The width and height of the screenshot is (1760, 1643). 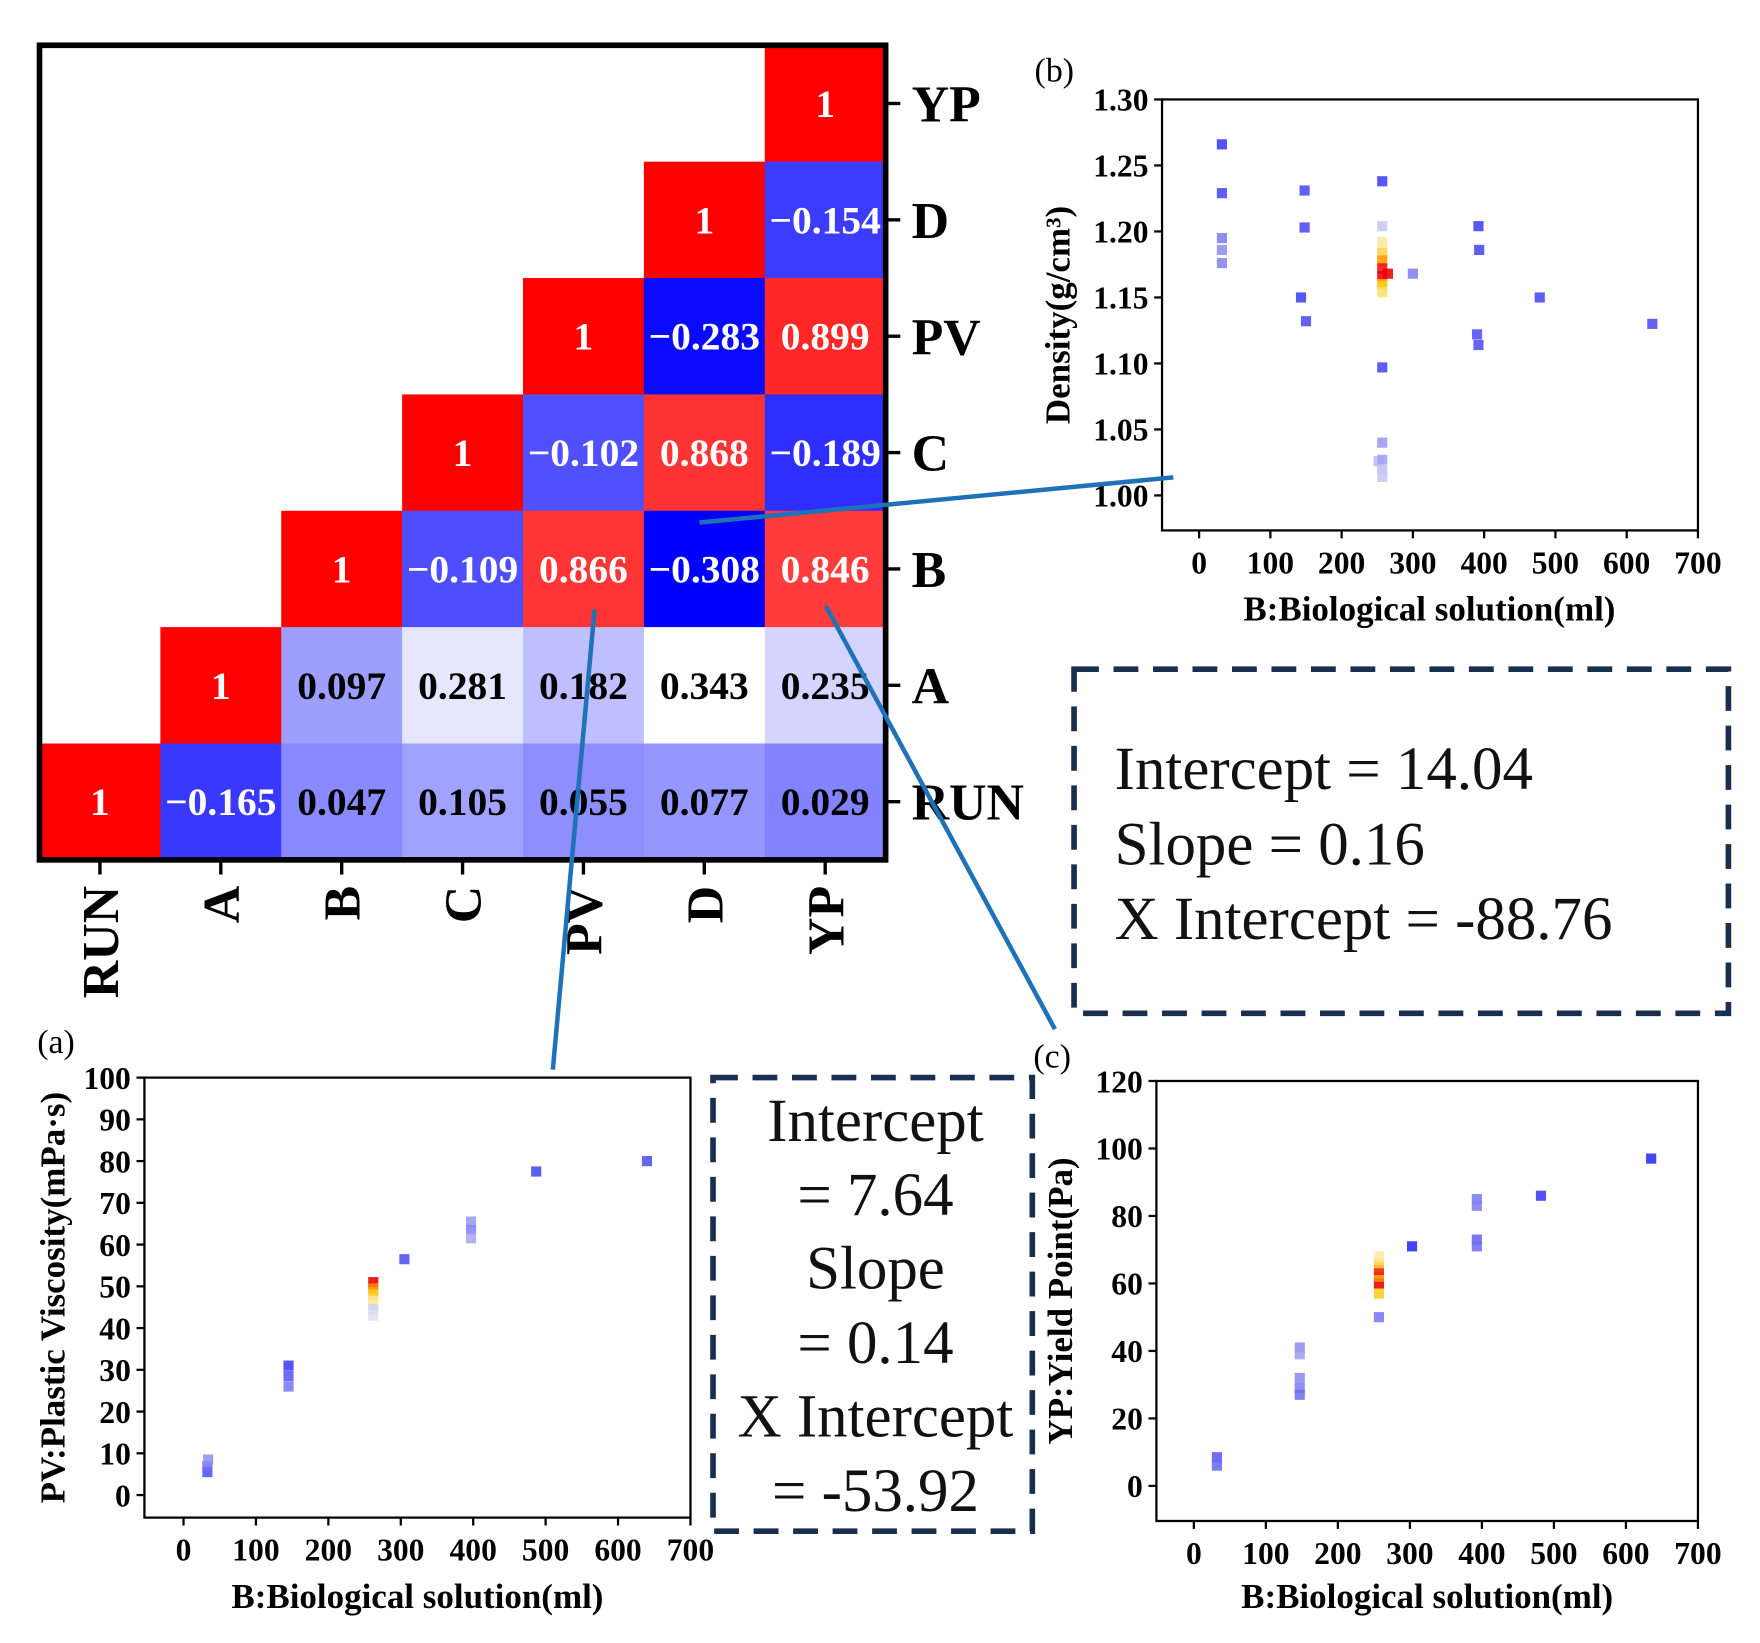 What do you see at coordinates (583, 453) in the screenshot?
I see `heatmap-cell-value: −0.102` at bounding box center [583, 453].